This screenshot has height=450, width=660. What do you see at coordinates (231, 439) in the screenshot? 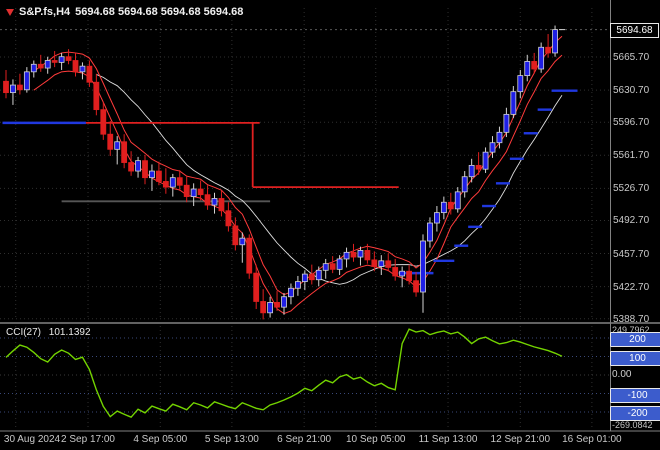
I see `time-axis-label: 5 Sep 13:00` at bounding box center [231, 439].